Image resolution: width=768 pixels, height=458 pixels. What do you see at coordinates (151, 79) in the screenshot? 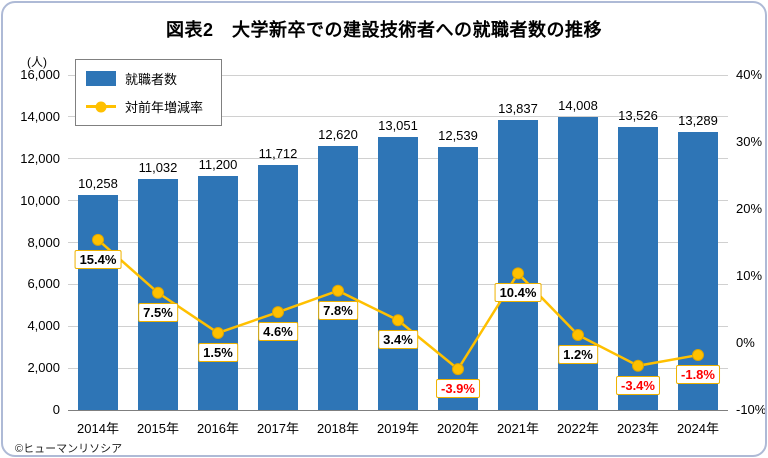
I see `legend-label-bars: 就職者数` at bounding box center [151, 79].